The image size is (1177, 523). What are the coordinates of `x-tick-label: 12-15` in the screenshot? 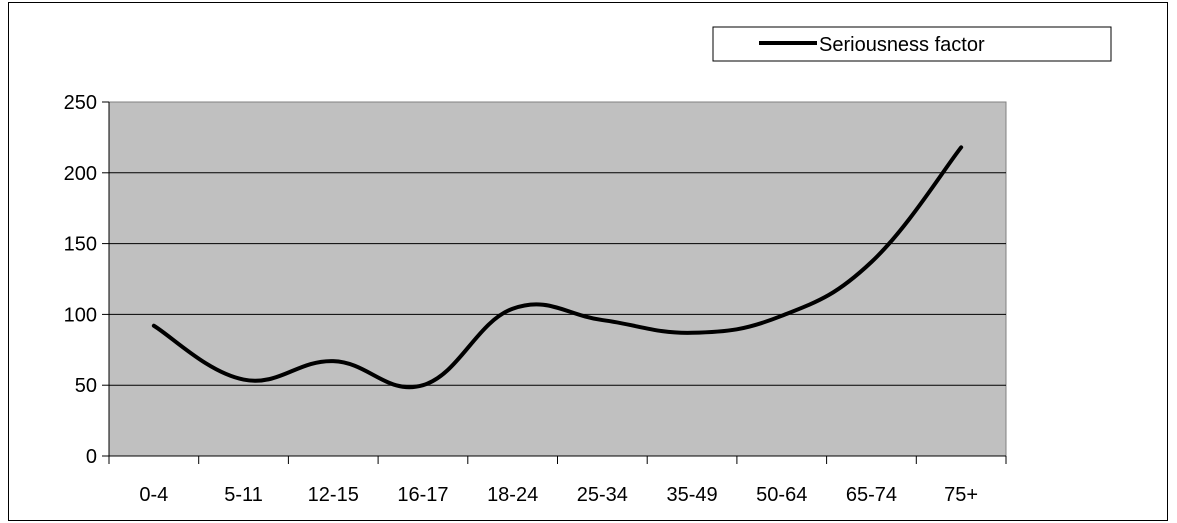 It's located at (333, 495).